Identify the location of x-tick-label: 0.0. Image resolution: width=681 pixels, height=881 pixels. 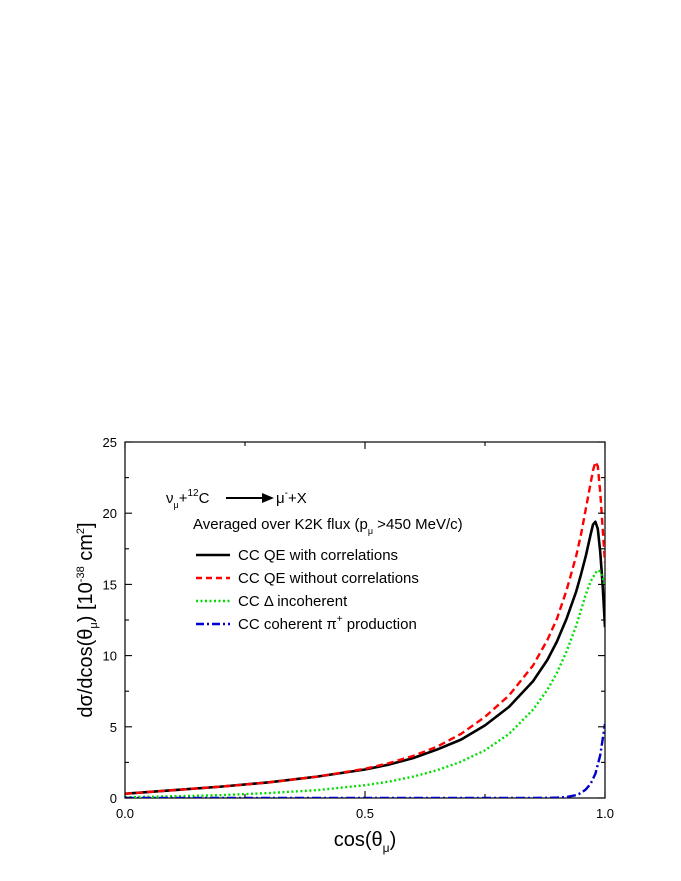
(125, 813).